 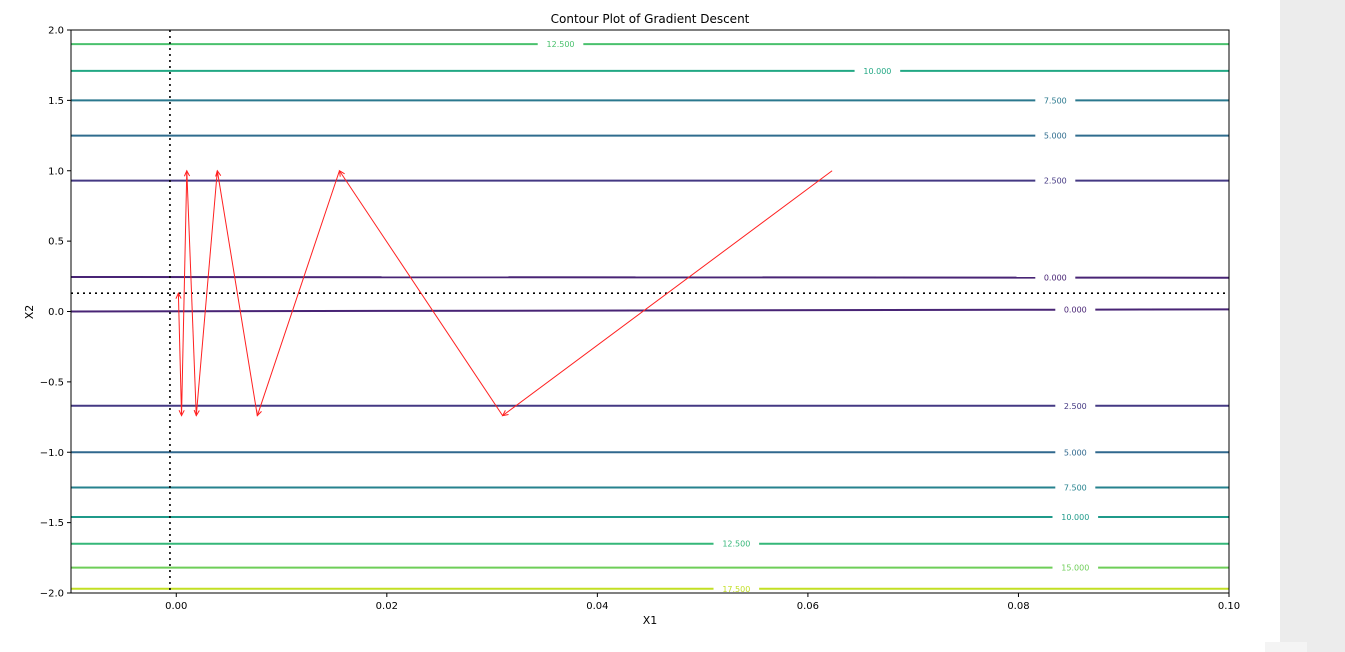 I want to click on x-tick-label: 0.10, so click(x=1229, y=606).